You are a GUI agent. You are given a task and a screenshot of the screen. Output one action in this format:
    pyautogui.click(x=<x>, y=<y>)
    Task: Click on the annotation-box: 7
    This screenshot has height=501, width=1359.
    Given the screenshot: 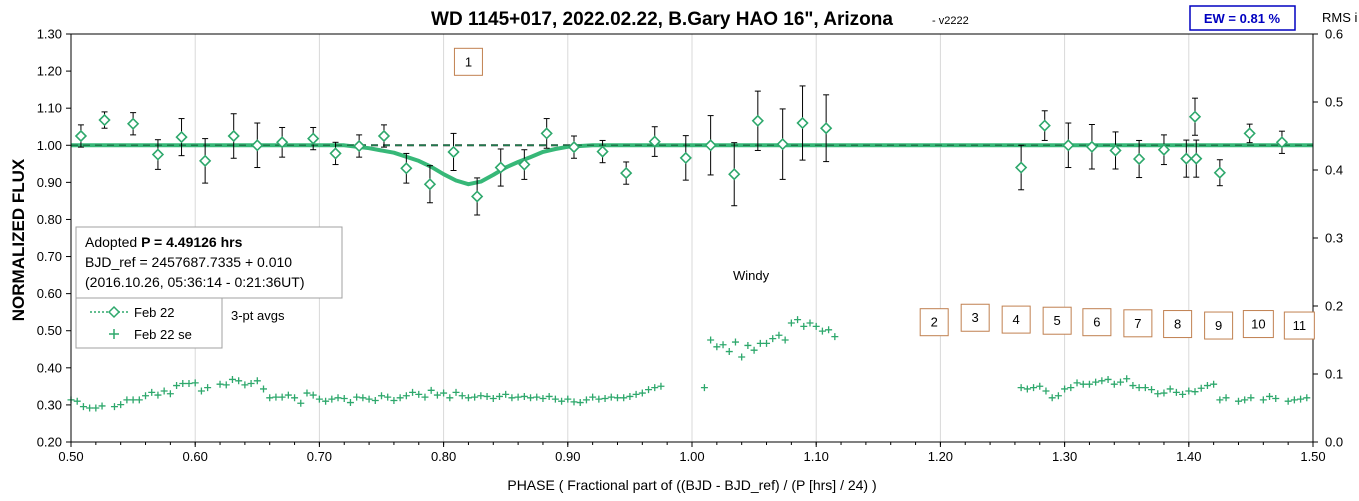 What is the action you would take?
    pyautogui.click(x=1138, y=323)
    